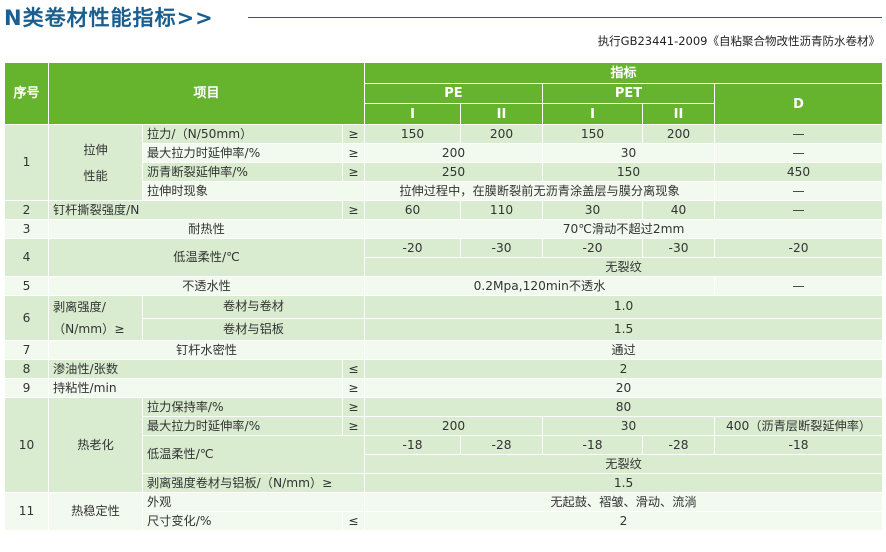 The image size is (886, 552). I want to click on value-all: 70℃滑动不超过2mm, so click(623, 229).